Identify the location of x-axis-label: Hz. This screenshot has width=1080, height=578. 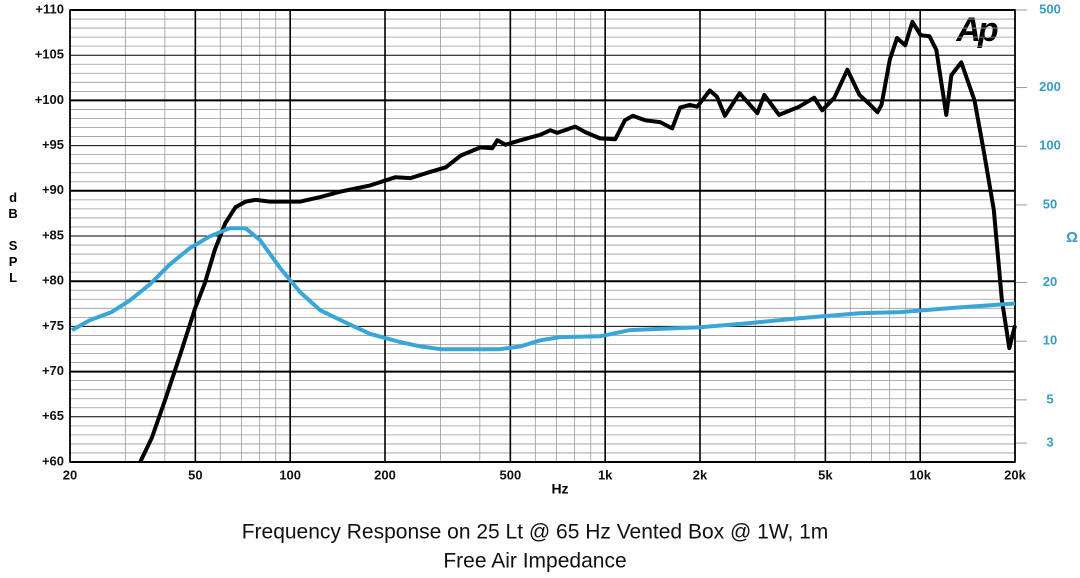
(559, 489).